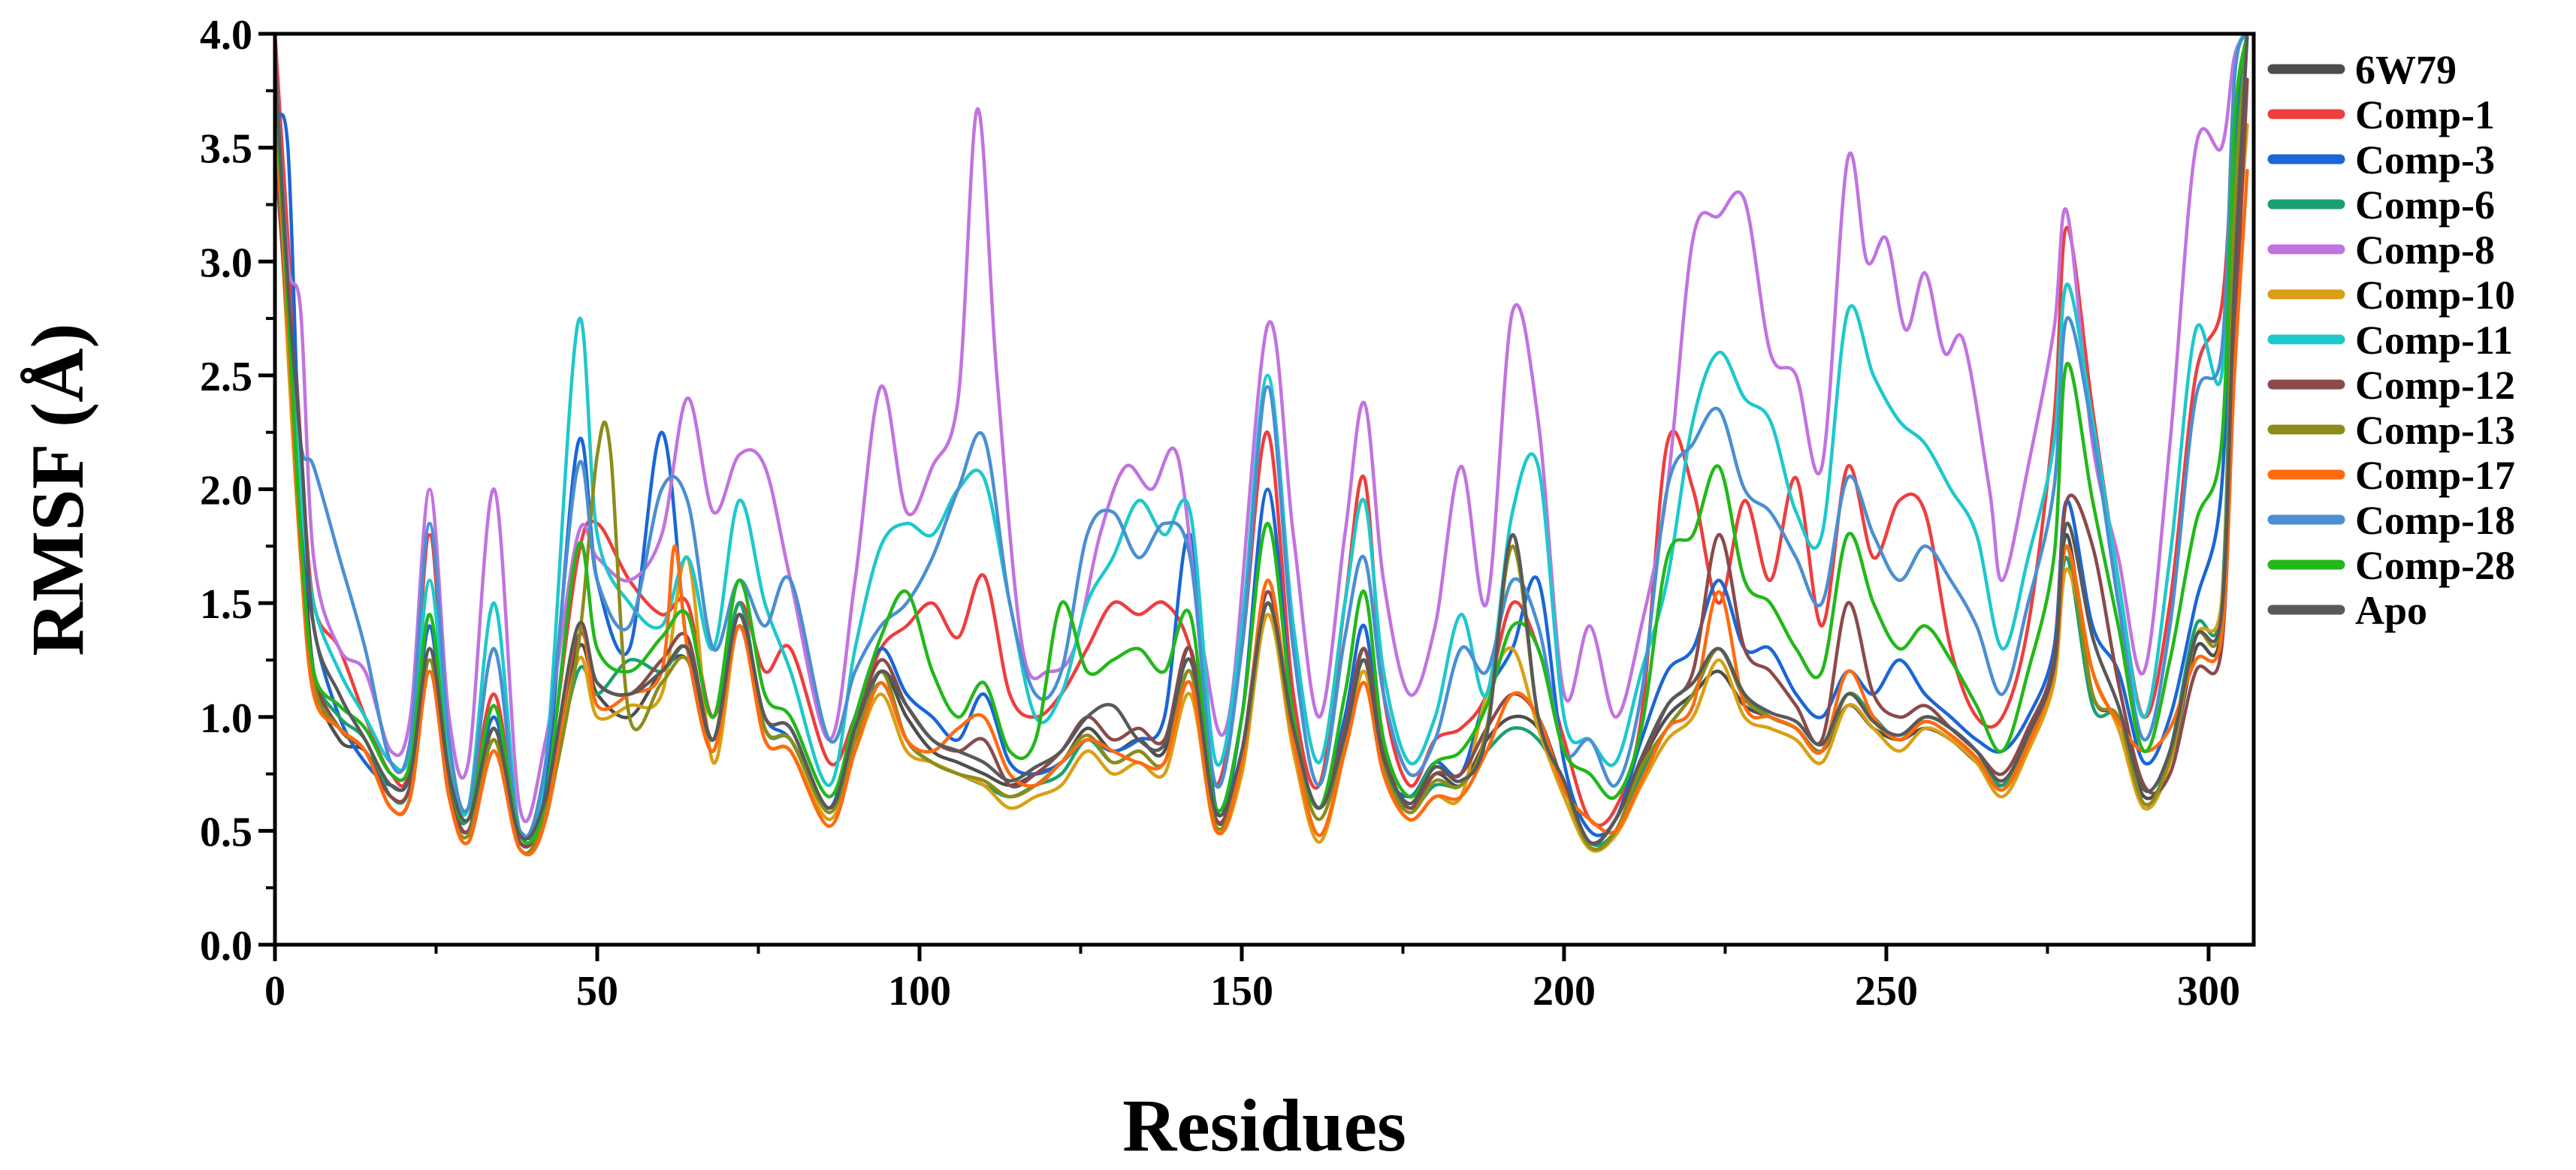  What do you see at coordinates (2425, 159) in the screenshot?
I see `legend-label-comp-3: Comp-3` at bounding box center [2425, 159].